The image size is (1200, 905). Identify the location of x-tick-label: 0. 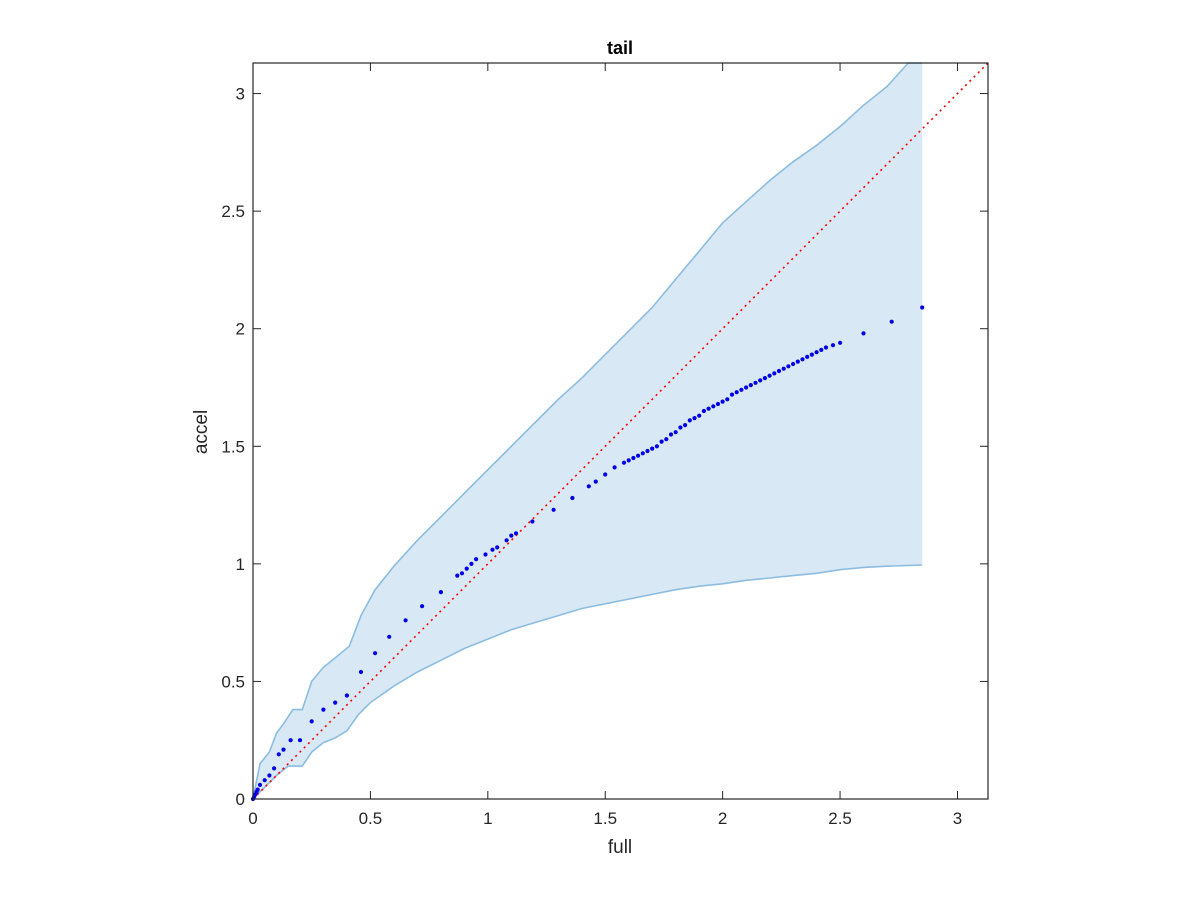
(252, 818).